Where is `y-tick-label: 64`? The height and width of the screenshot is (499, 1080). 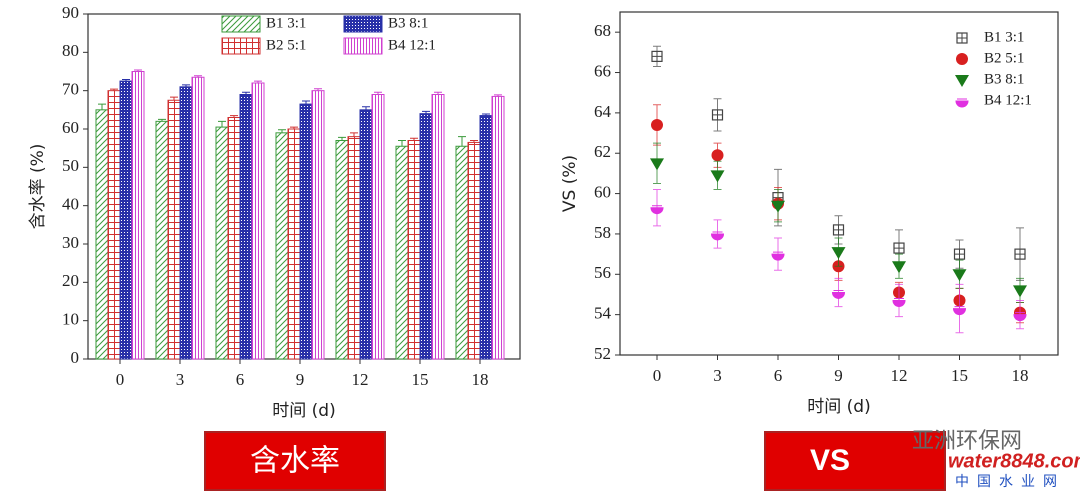 y-tick-label: 64 is located at coordinates (603, 111).